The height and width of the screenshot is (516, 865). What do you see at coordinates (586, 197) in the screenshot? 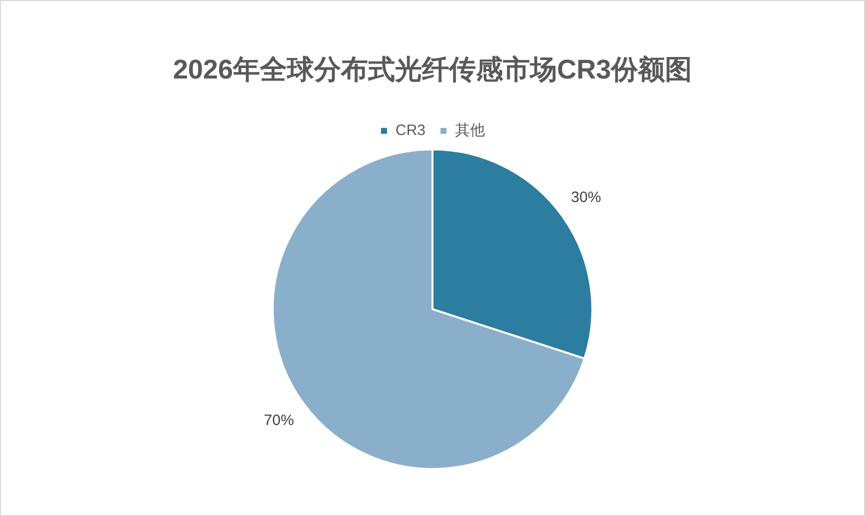
I see `data-label: 30%` at bounding box center [586, 197].